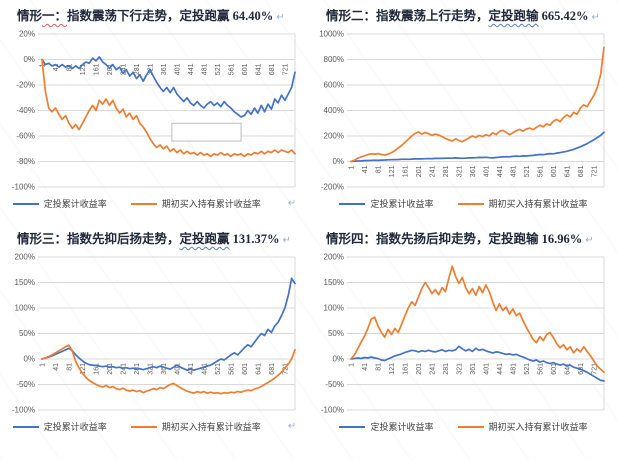 This screenshot has height=460, width=618. Describe the element at coordinates (535, 239) in the screenshot. I see `title-part: 定投跑输 16.96%` at that location.